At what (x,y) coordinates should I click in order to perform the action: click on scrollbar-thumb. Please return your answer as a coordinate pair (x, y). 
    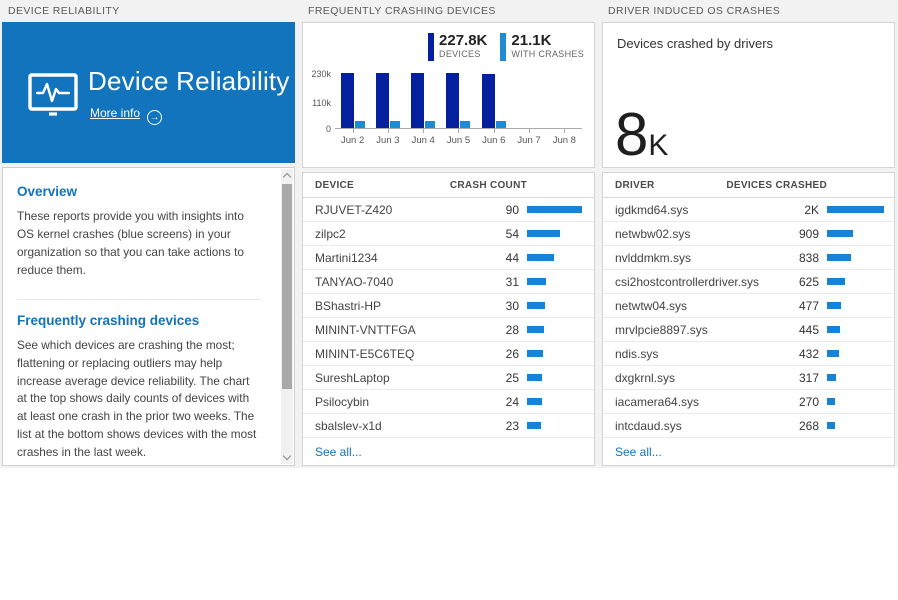
    Looking at the image, I should click on (287, 286).